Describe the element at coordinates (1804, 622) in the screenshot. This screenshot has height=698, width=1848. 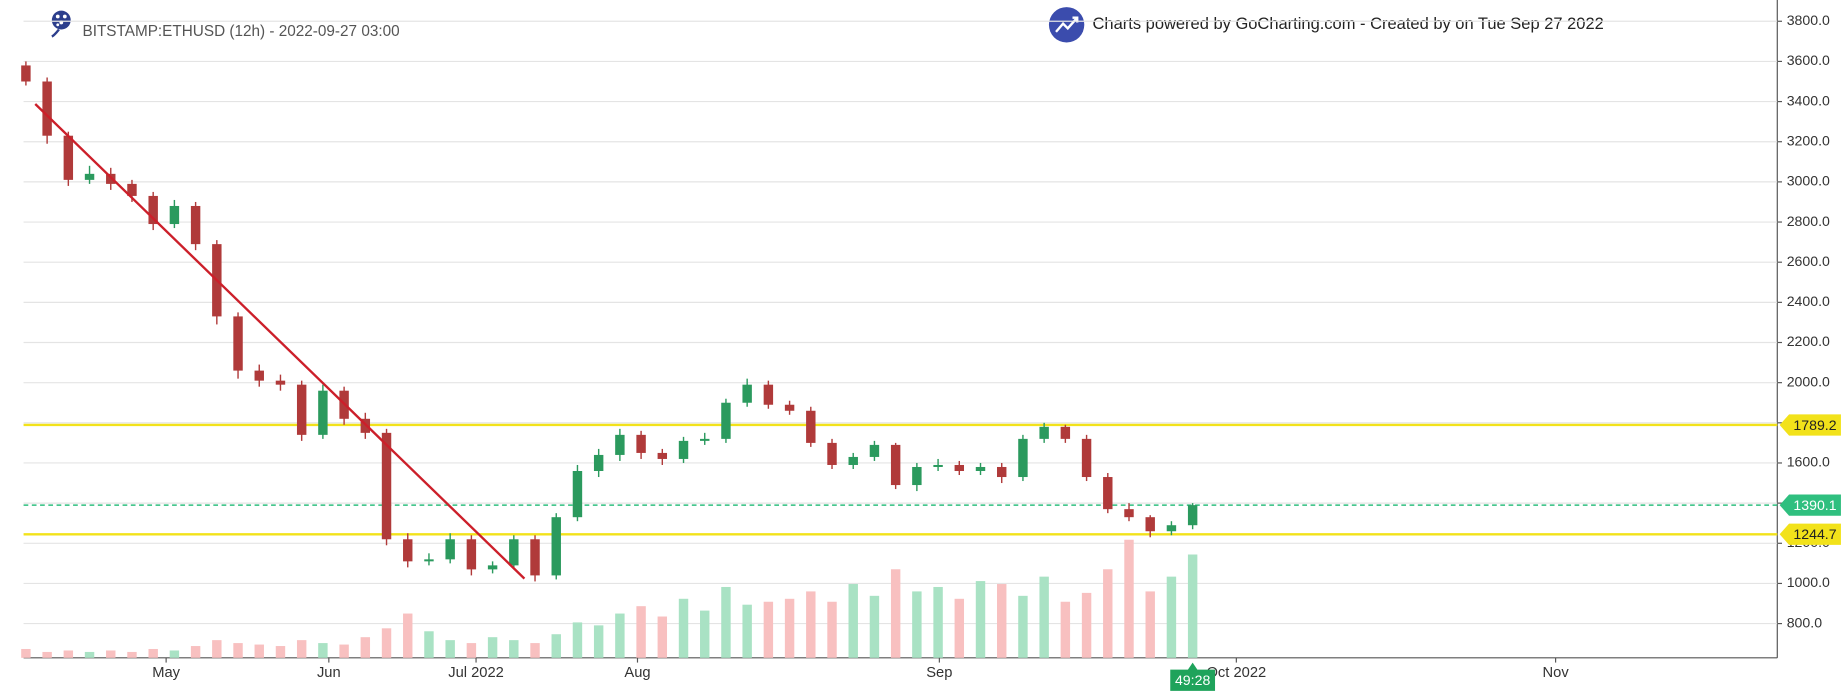
I see `y-tick-label: 800.0` at that location.